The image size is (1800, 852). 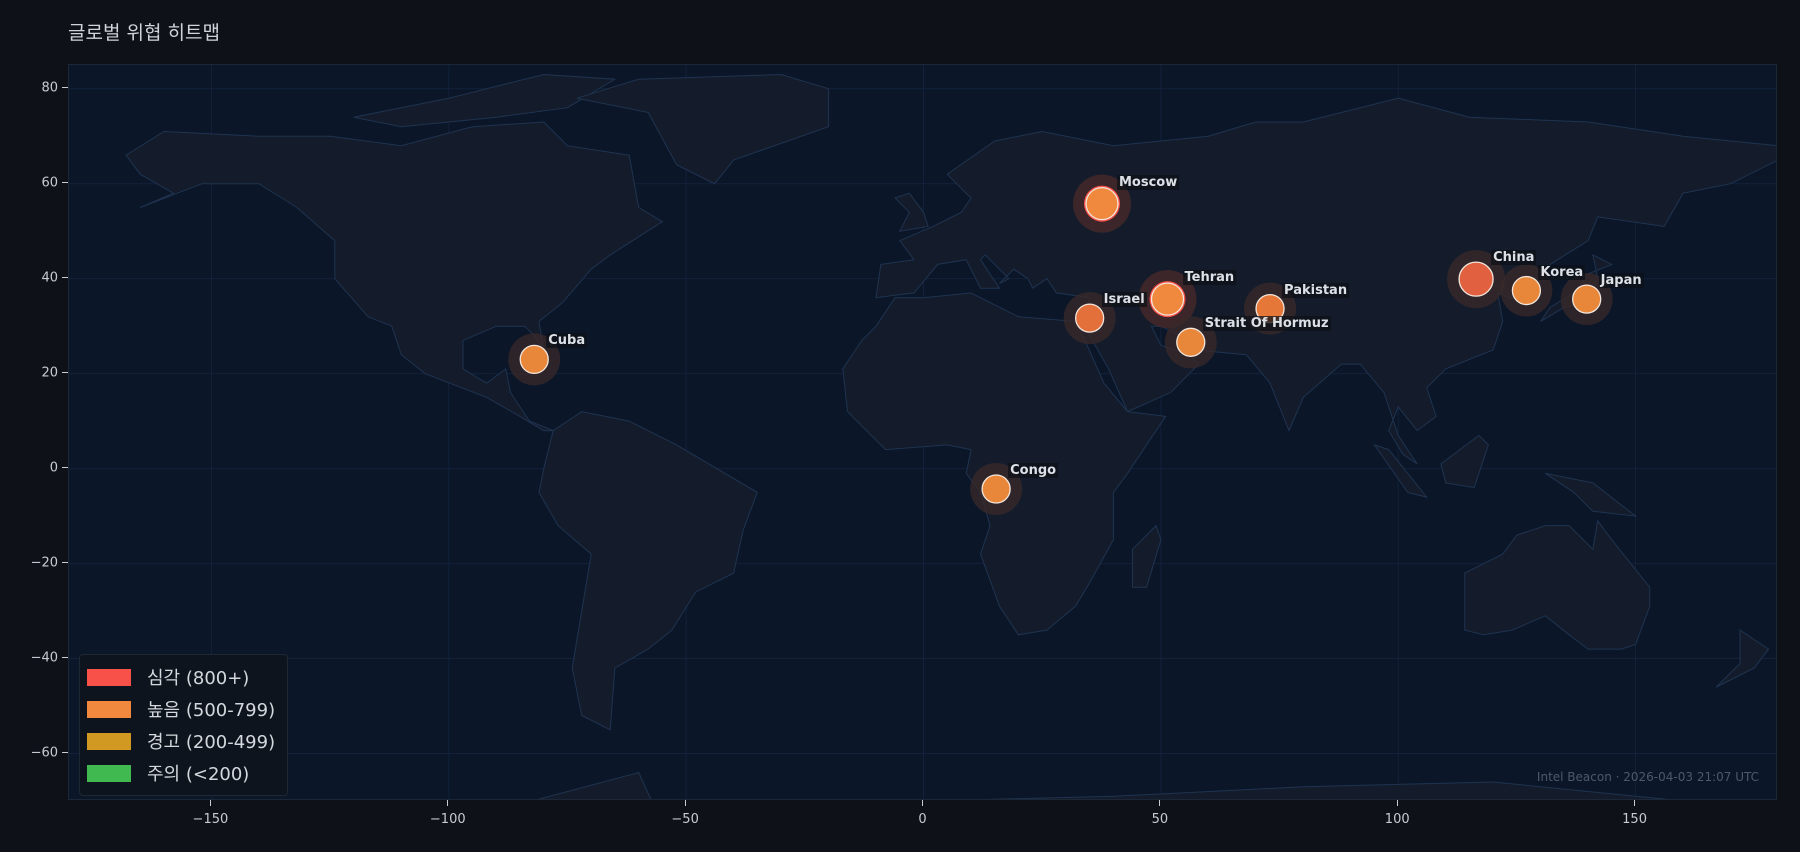 I want to click on y-tick-label: 60, so click(x=49, y=183).